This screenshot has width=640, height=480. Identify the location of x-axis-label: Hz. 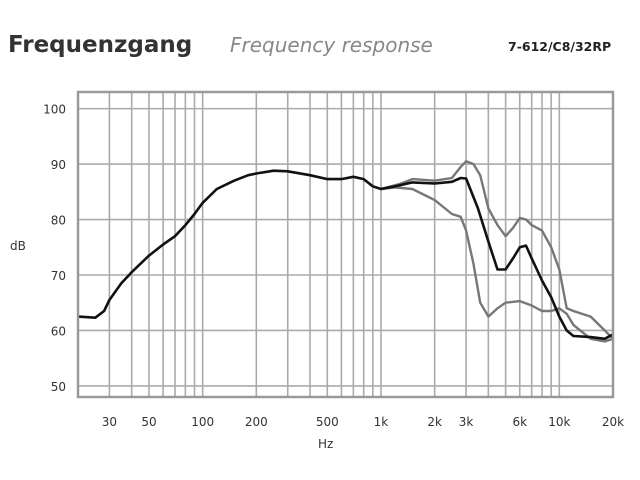
(325, 444).